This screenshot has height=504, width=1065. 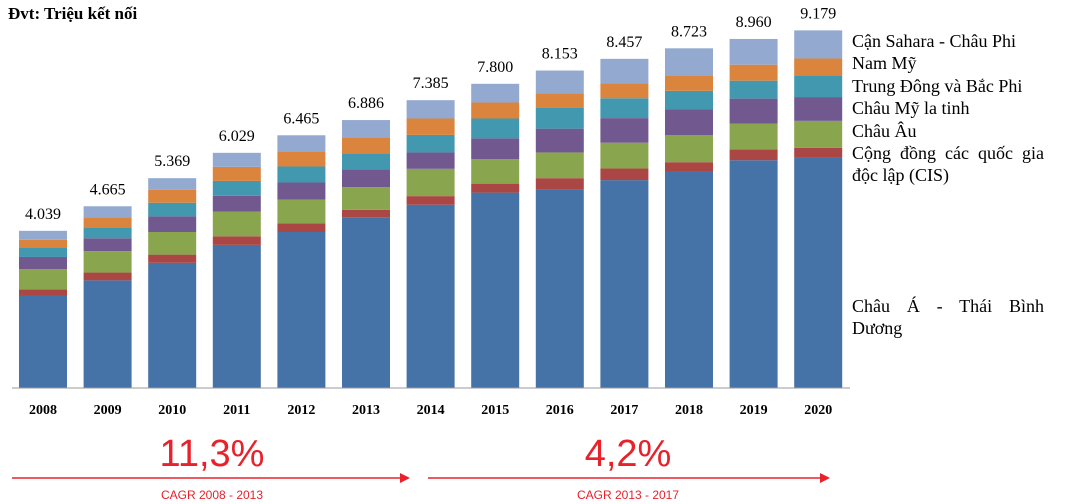 I want to click on legend-entry: Châu Á - Thái Bình Dương, so click(x=948, y=317).